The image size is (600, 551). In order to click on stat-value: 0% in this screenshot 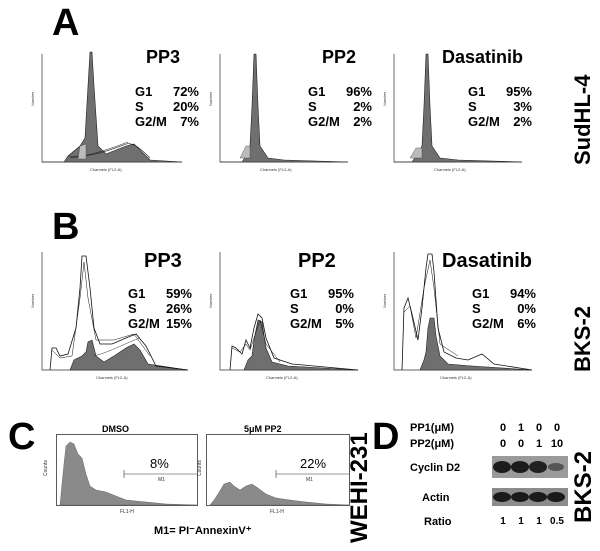, I will do `click(344, 308)`.